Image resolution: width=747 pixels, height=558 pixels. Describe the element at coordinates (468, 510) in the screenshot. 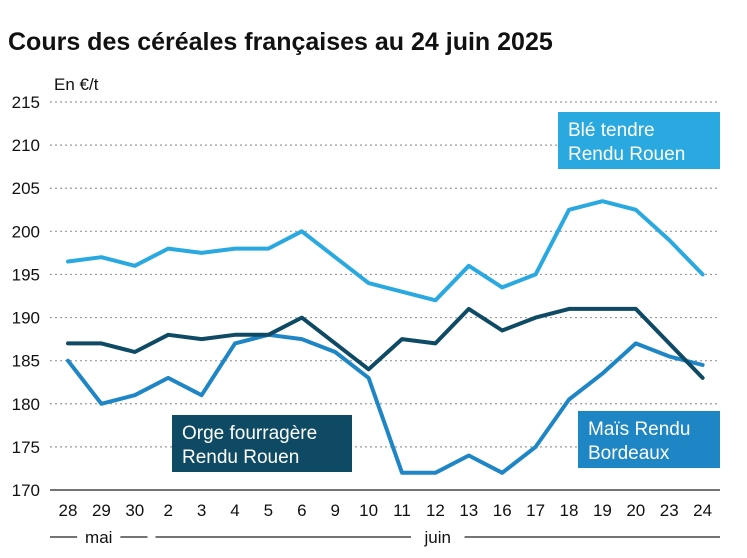

I see `x-tick-label: 13` at that location.